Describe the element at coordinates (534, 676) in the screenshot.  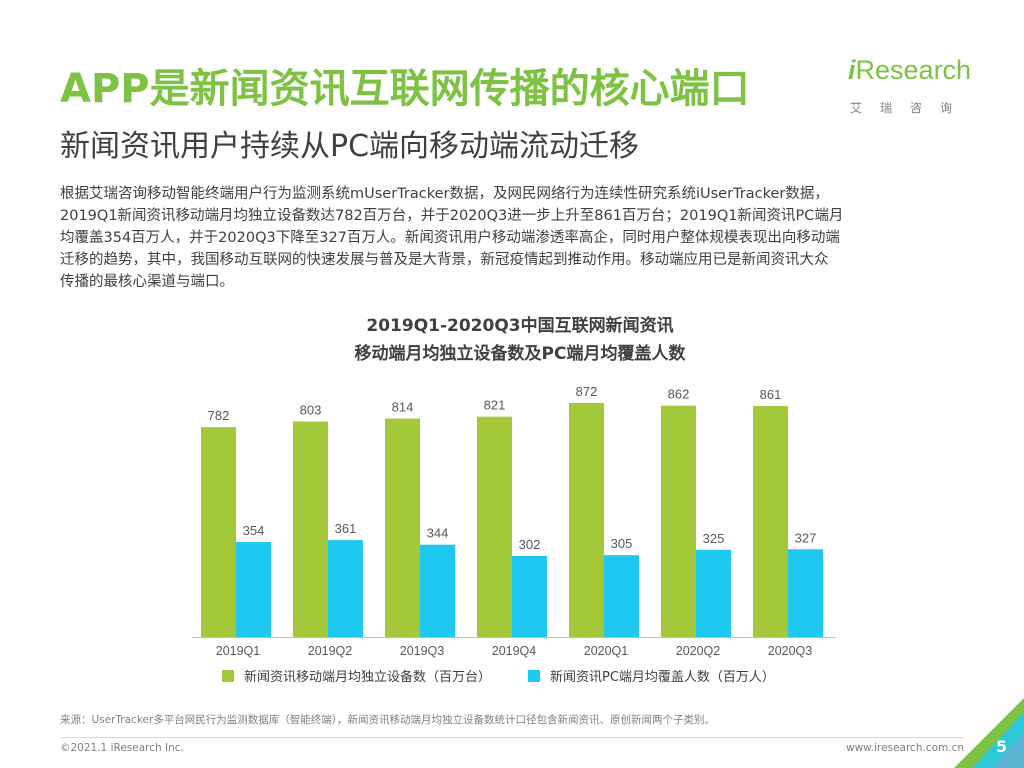
I see `legend-swatch-pc` at that location.